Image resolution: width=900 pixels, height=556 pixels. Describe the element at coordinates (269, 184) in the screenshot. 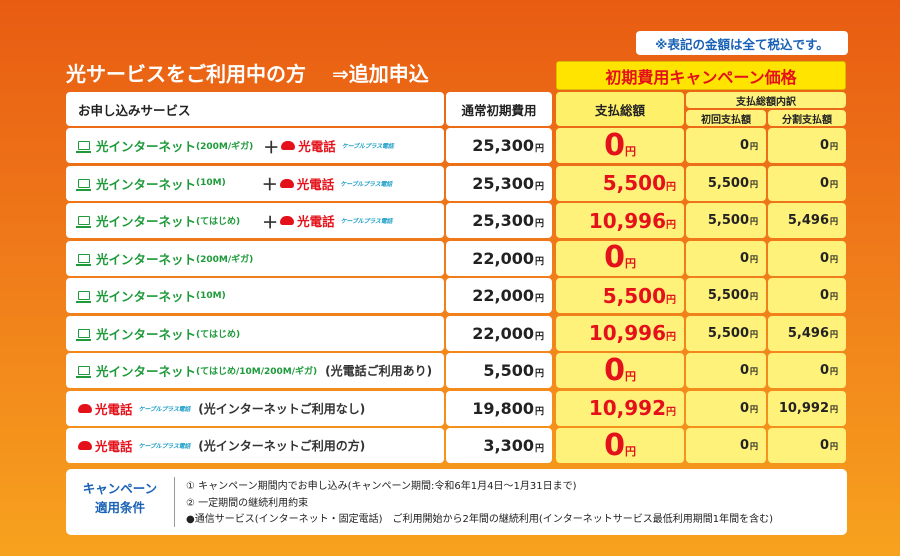

I see `plus-sign: ＋` at that location.